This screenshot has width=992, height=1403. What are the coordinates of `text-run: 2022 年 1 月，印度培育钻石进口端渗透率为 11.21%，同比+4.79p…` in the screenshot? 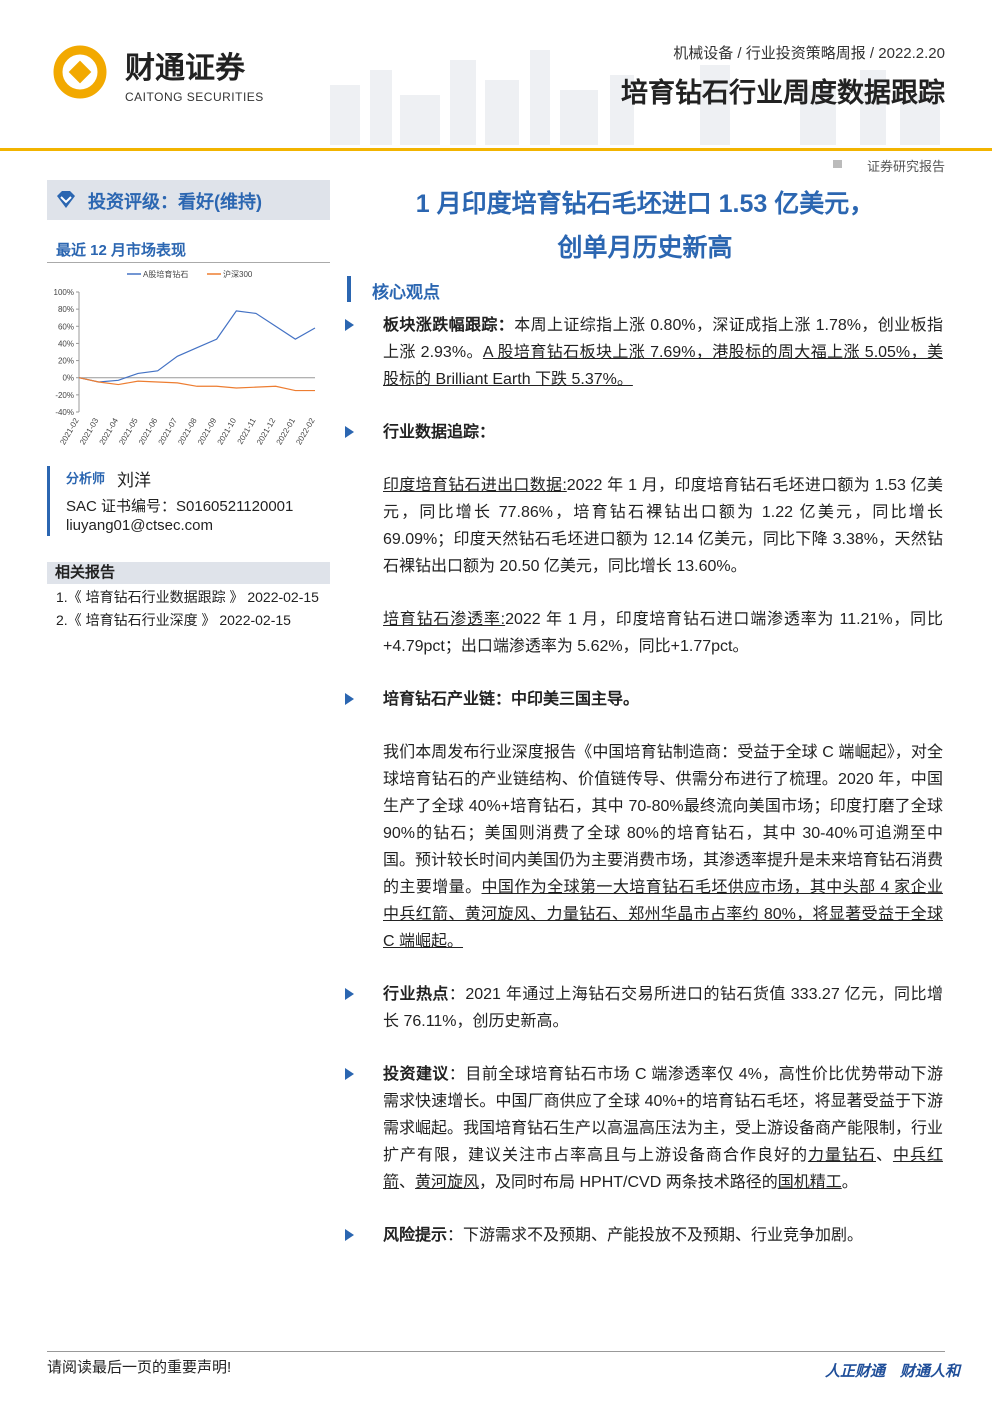 It's located at (663, 633).